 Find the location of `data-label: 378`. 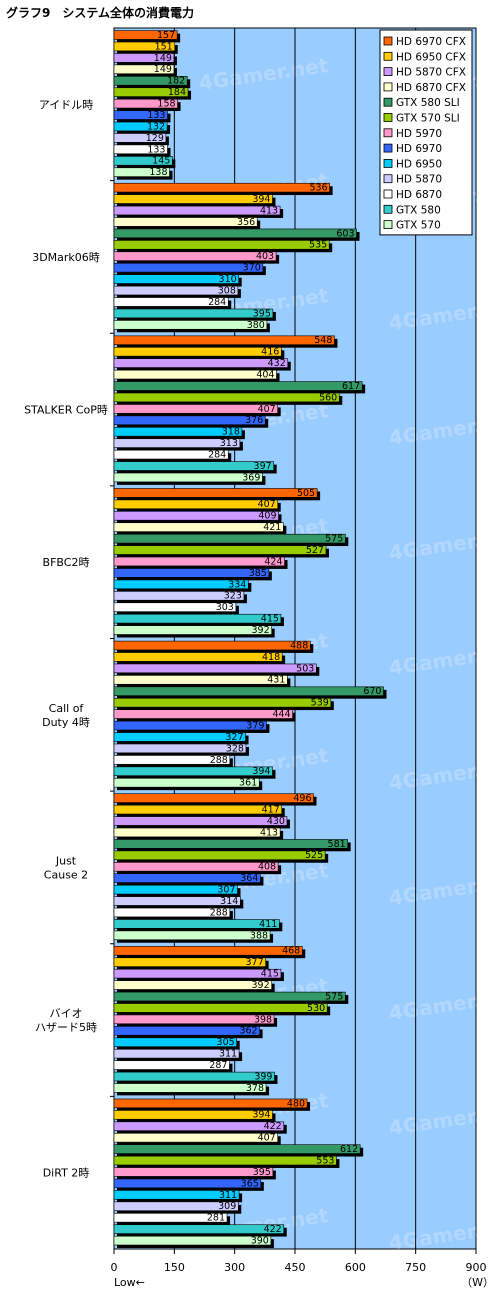

data-label: 378 is located at coordinates (255, 1088).